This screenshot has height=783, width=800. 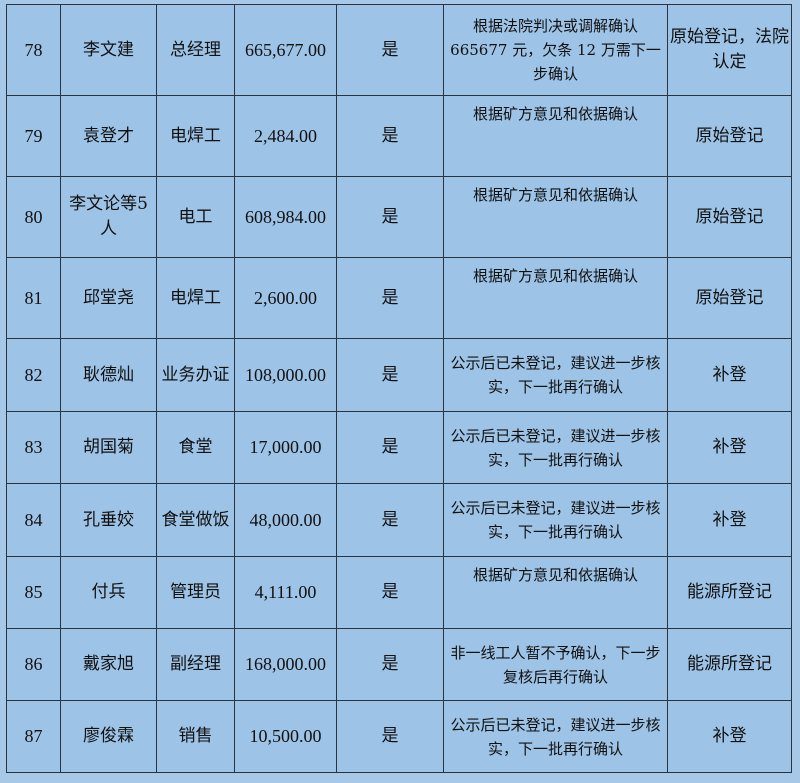 What do you see at coordinates (195, 375) in the screenshot?
I see `cell-job: 业务办证` at bounding box center [195, 375].